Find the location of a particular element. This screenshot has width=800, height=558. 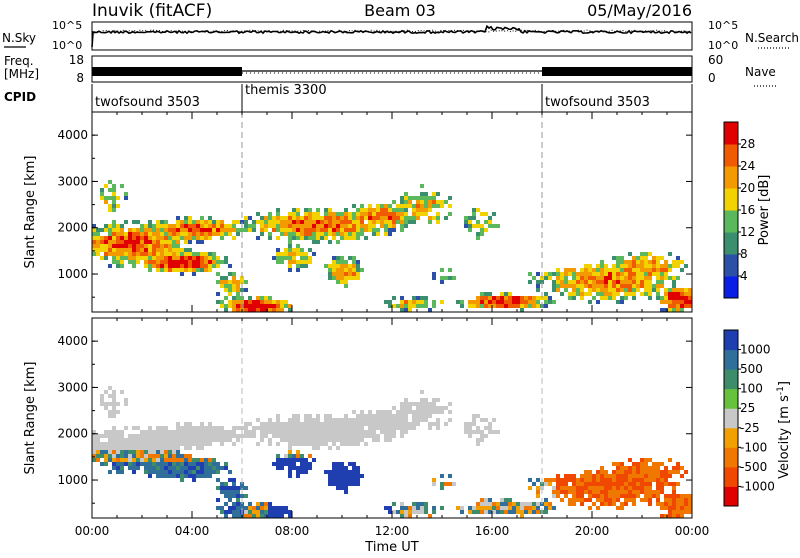

power-colorbar-swatch is located at coordinates (731, 243).